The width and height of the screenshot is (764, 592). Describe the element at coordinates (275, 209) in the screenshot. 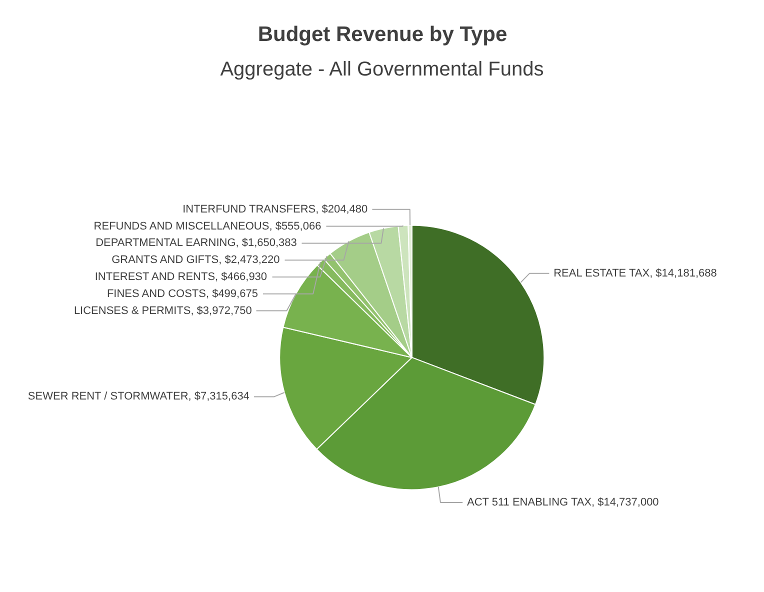

I see `slice-label: INTERFUND TRANSFERS, $204,480` at that location.